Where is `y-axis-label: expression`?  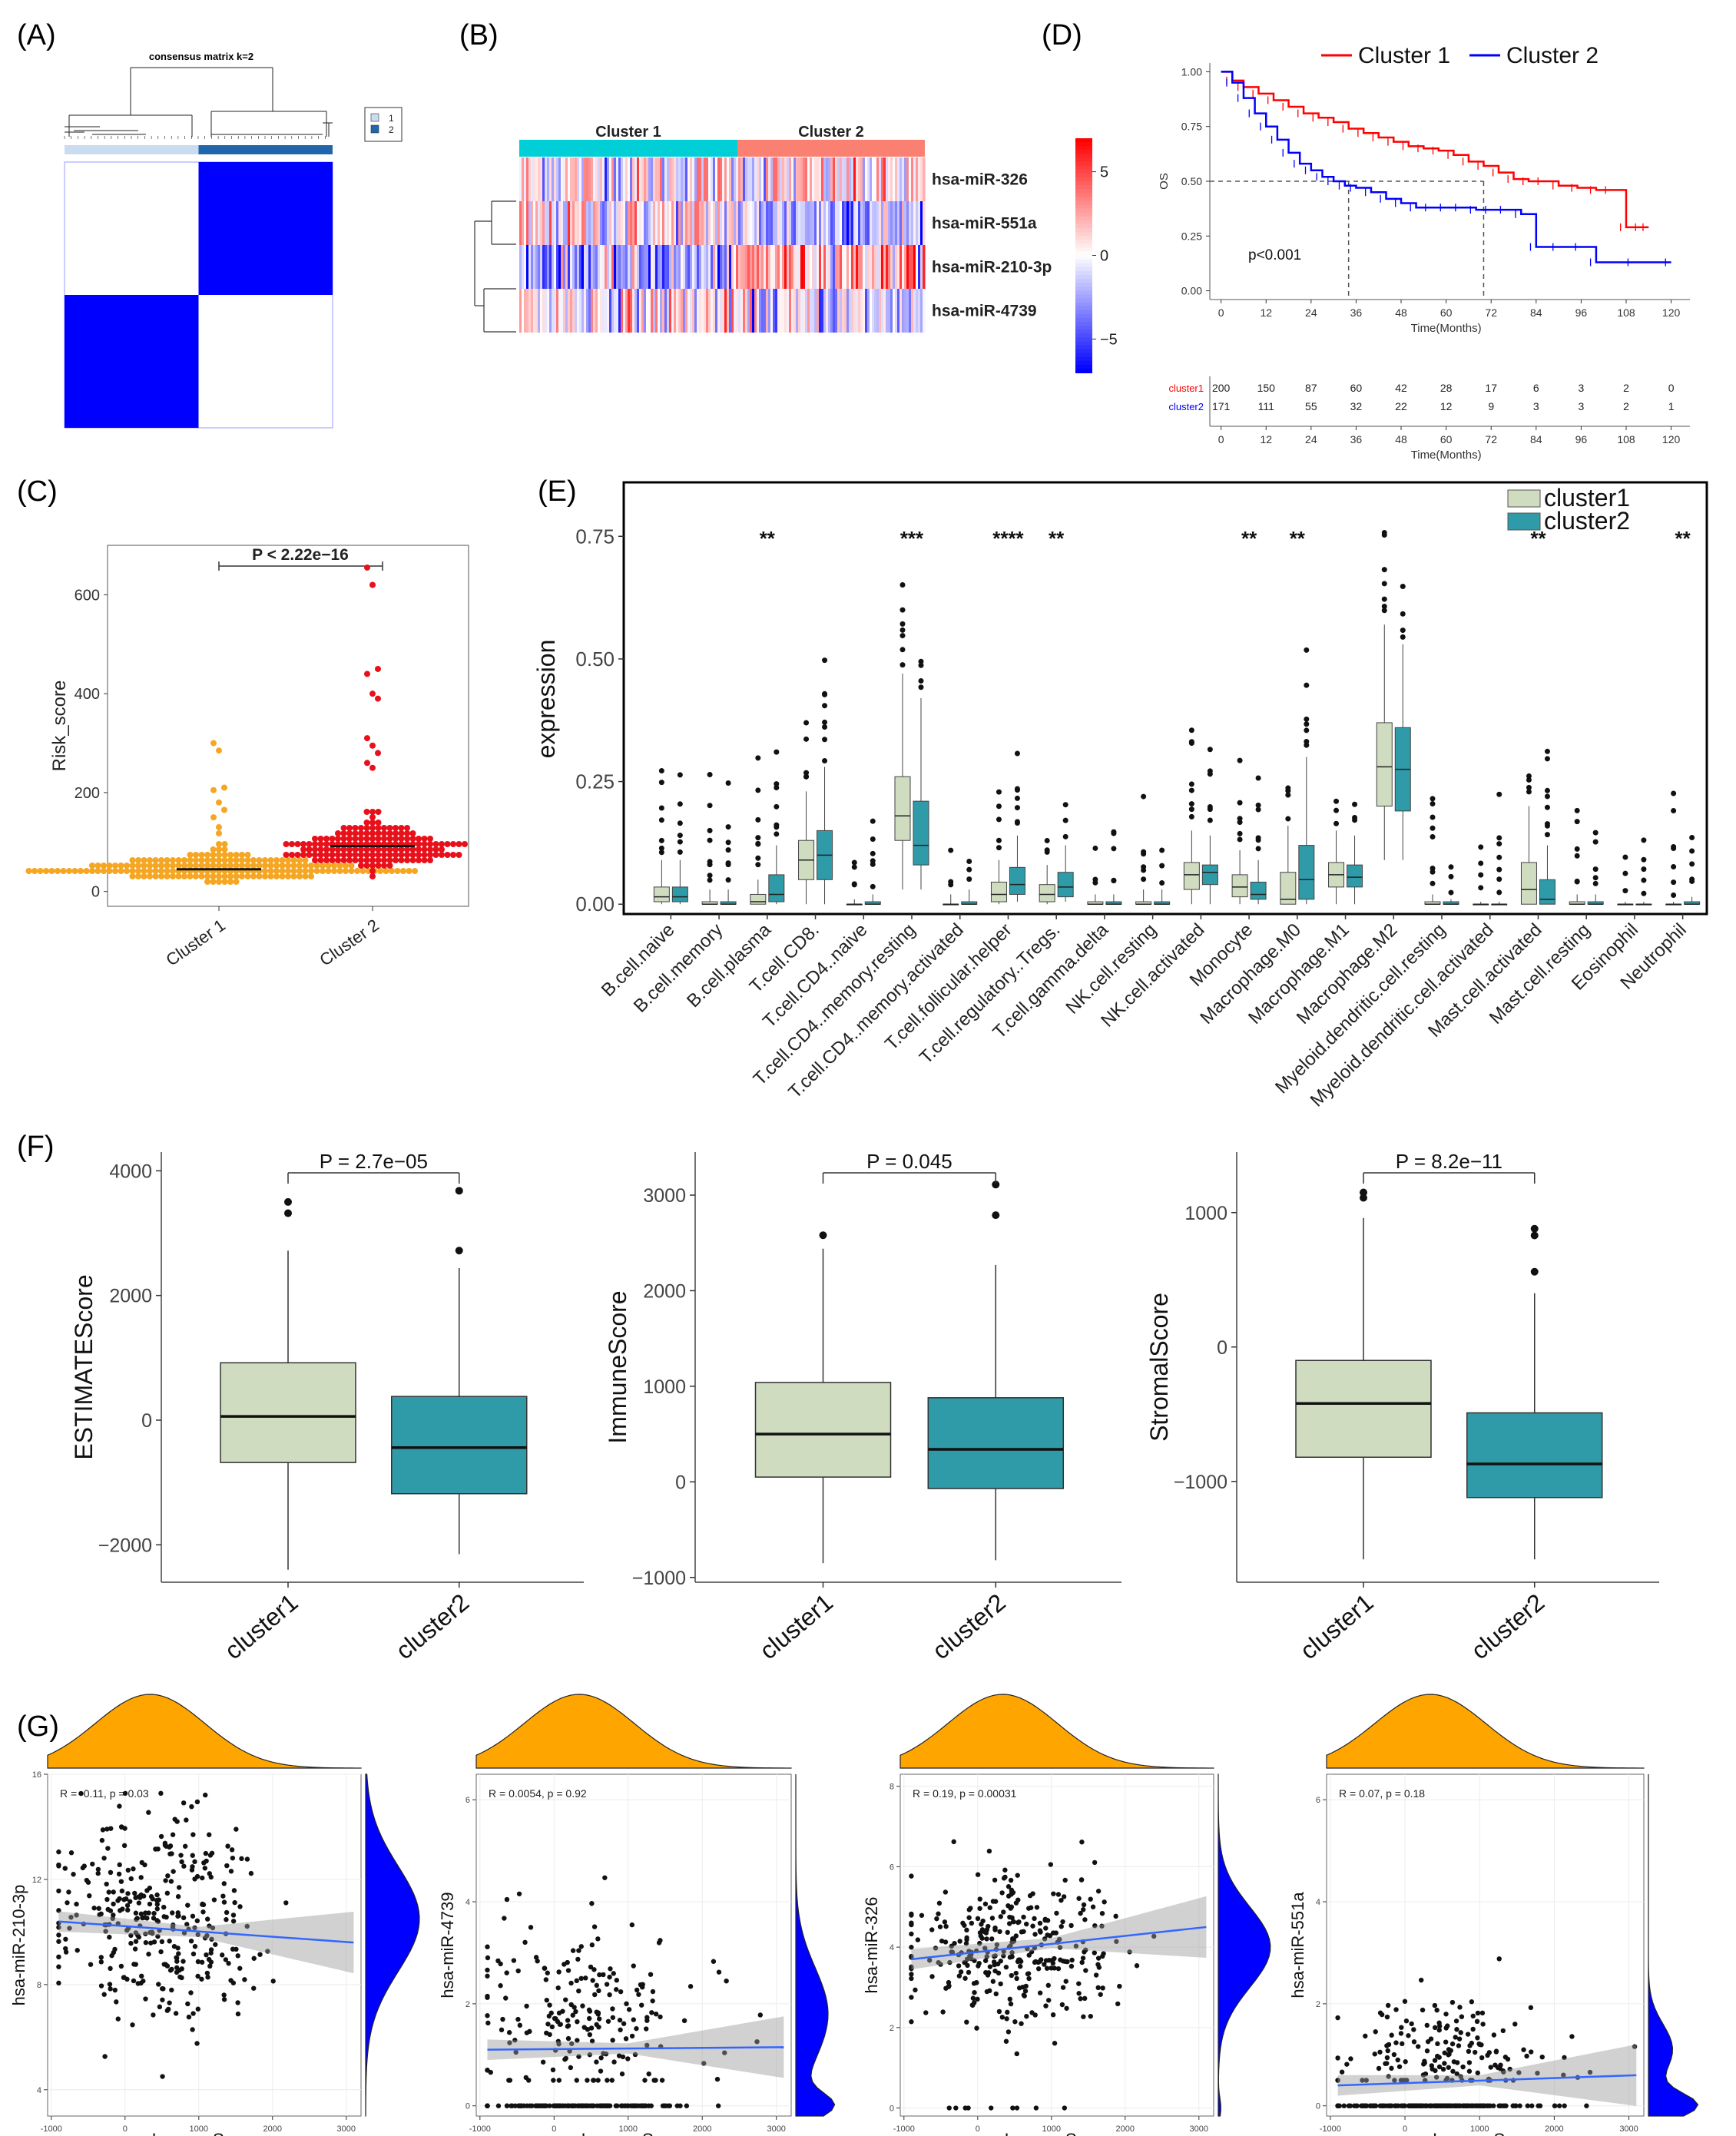
y-axis-label: expression is located at coordinates (546, 699).